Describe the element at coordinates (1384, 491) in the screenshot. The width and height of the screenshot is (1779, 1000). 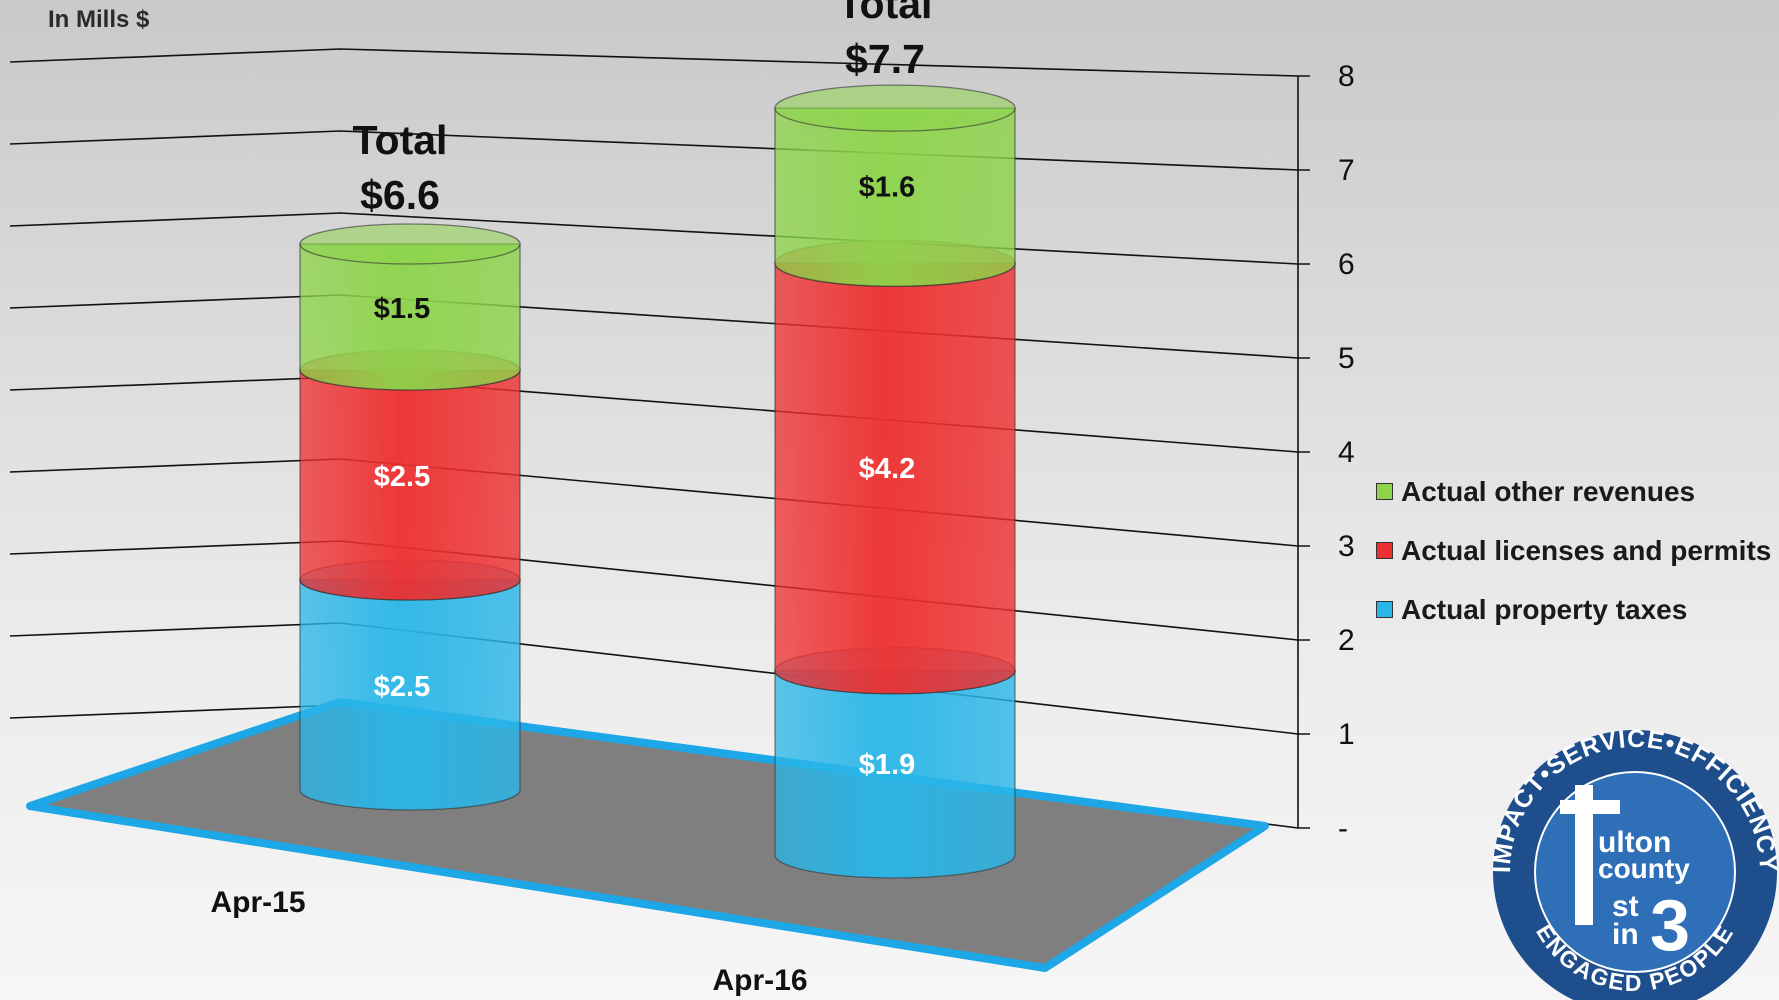
I see `legend-swatch-other-revenues` at that location.